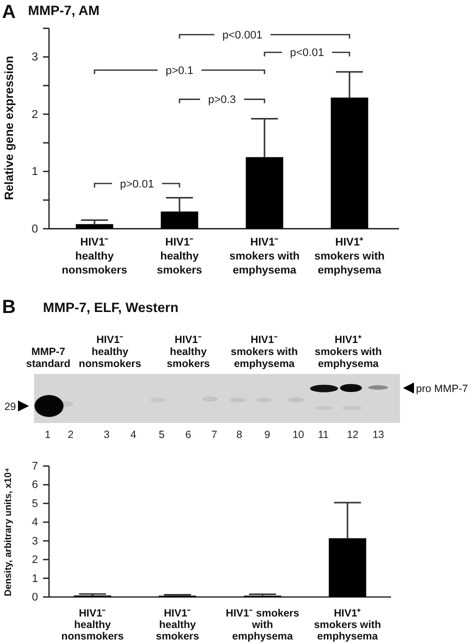 Image resolution: width=474 pixels, height=644 pixels. What do you see at coordinates (35, 466) in the screenshot?
I see `y-tick-label: 7` at bounding box center [35, 466].